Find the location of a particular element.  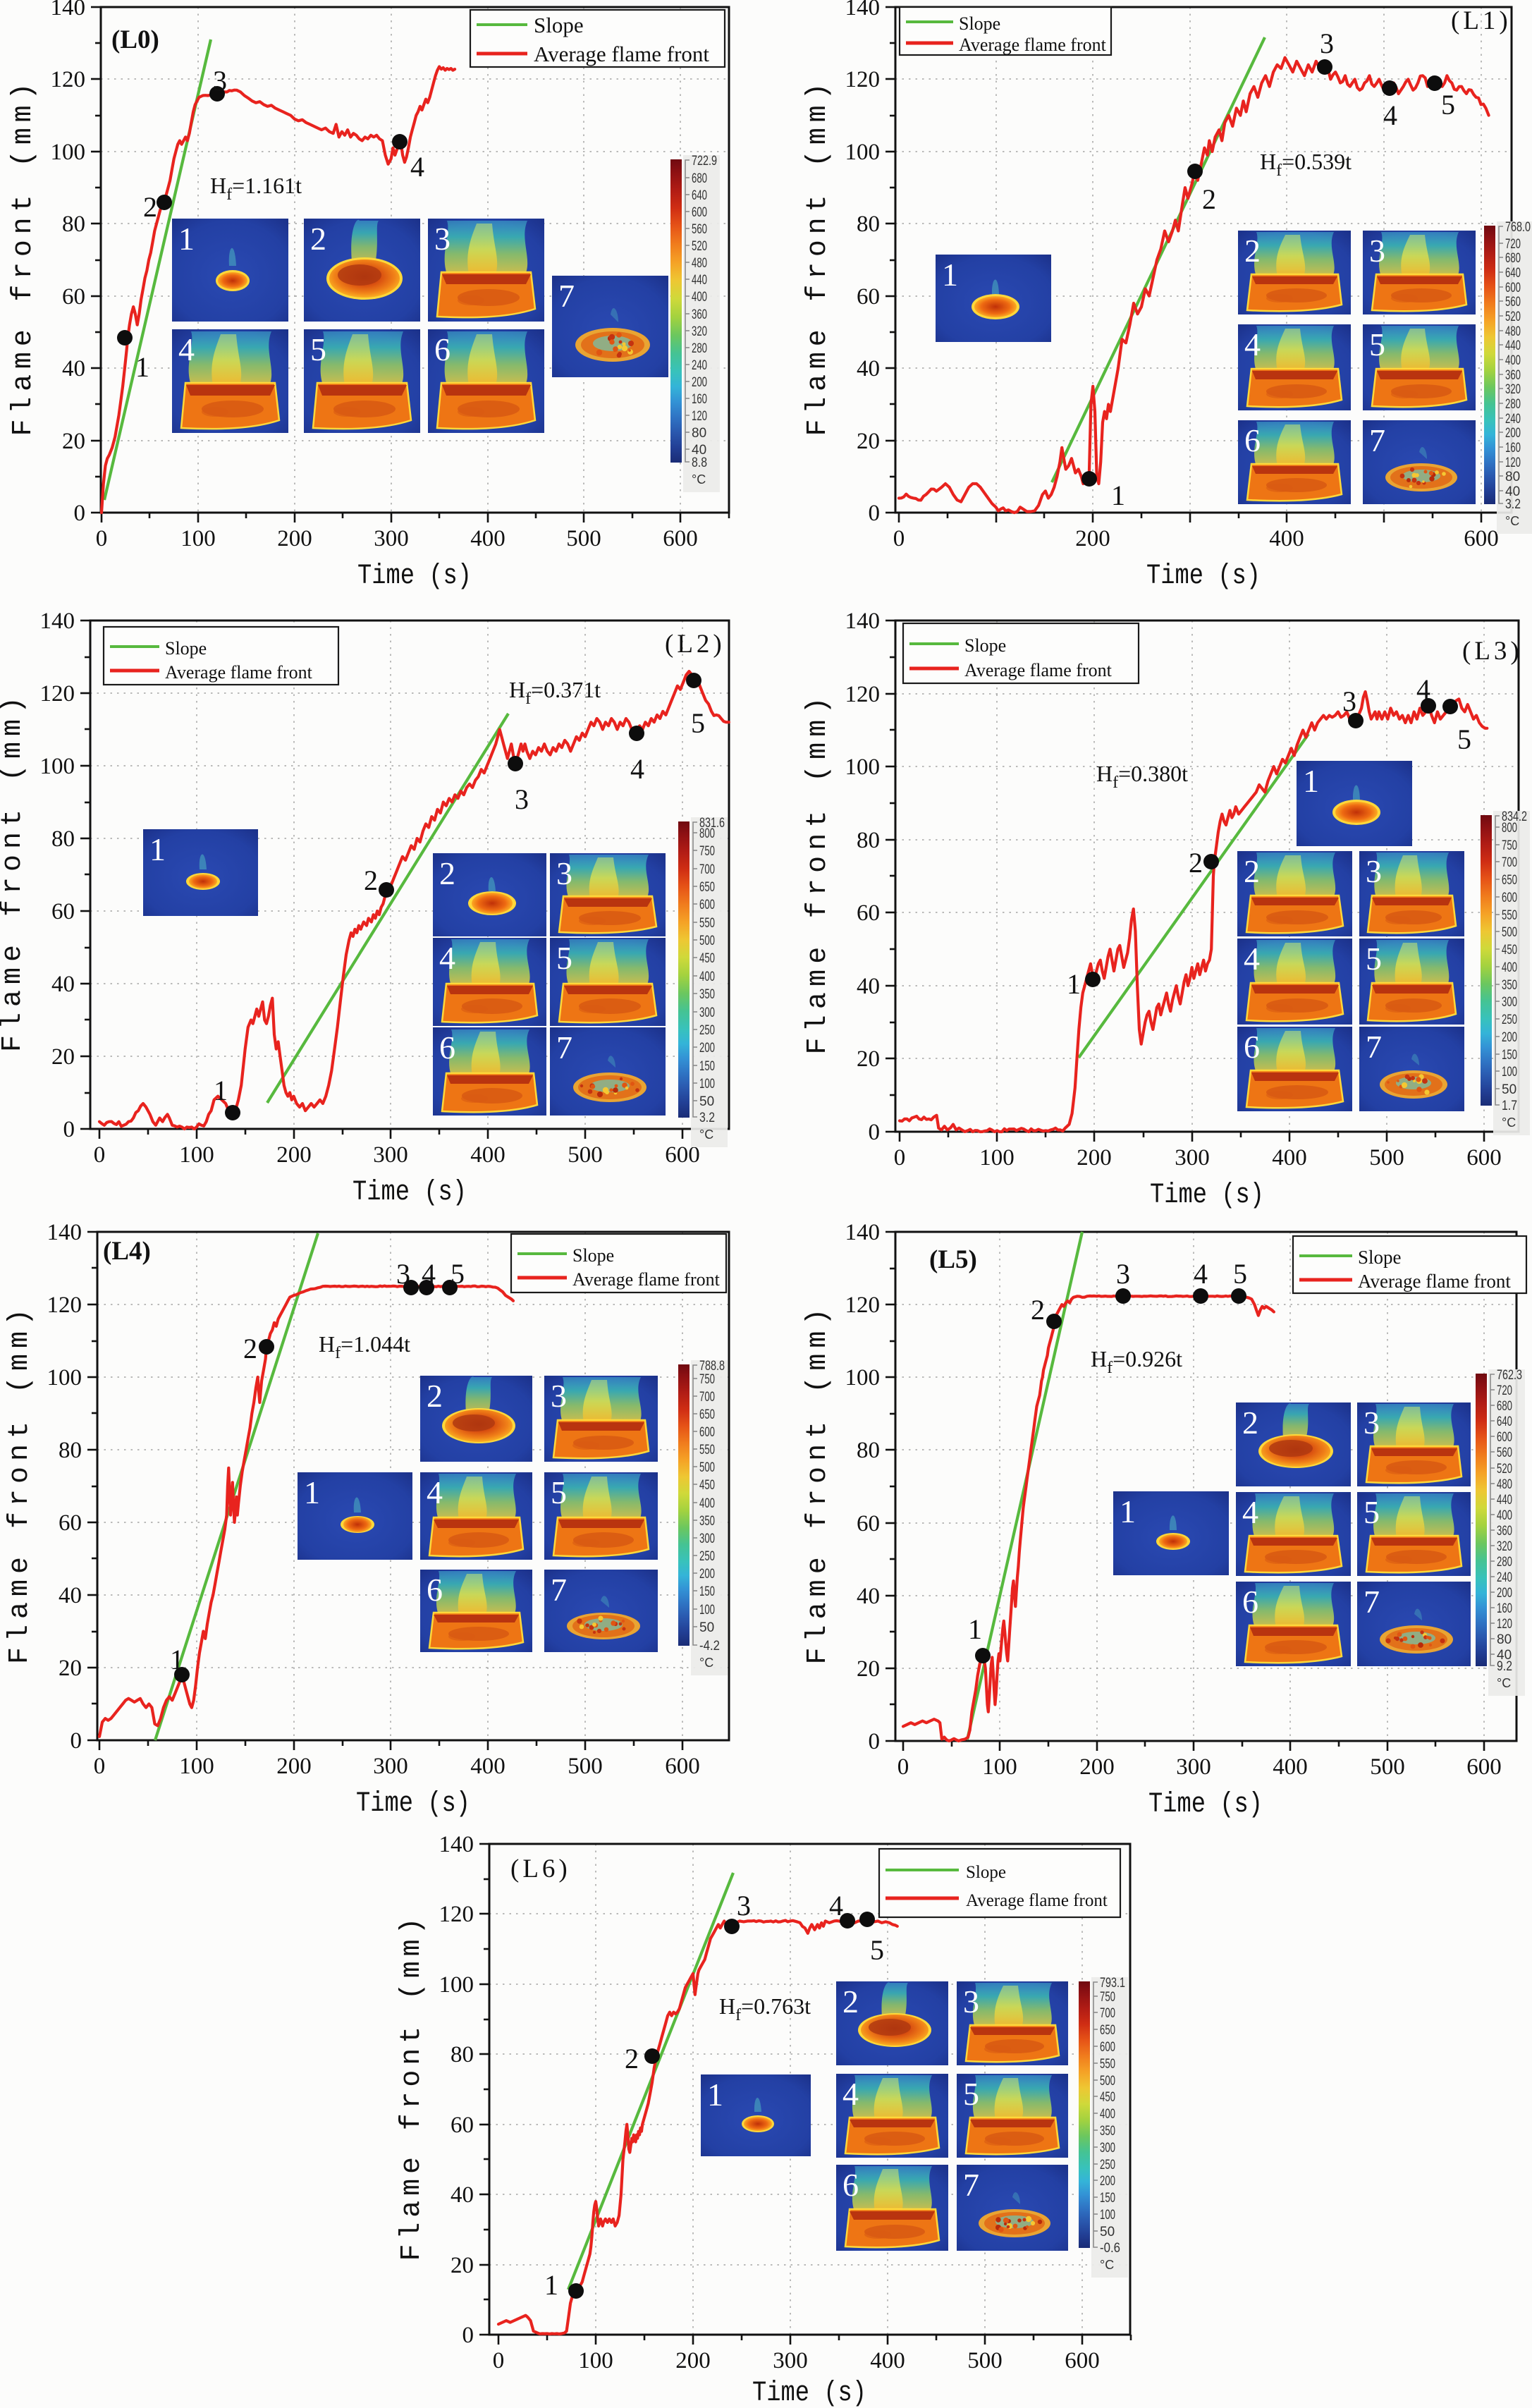

svg-text: 650 is located at coordinates (1509, 880).